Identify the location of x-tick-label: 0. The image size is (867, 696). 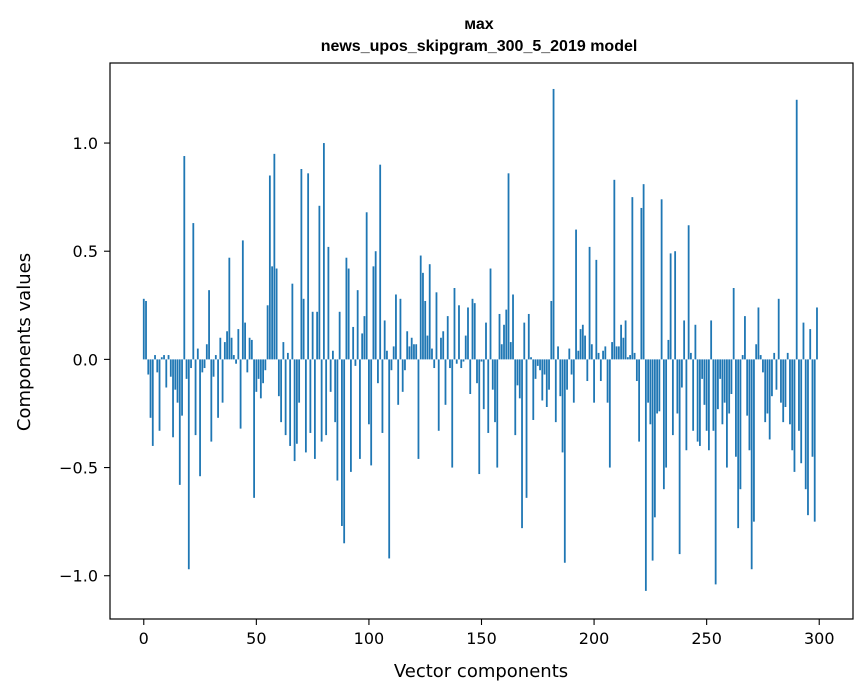
(144, 638).